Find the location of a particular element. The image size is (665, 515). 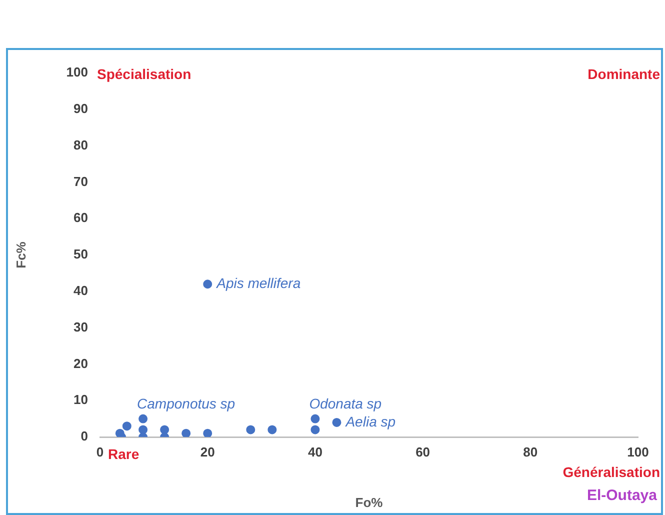

y-tick-label: 10 is located at coordinates (81, 400).